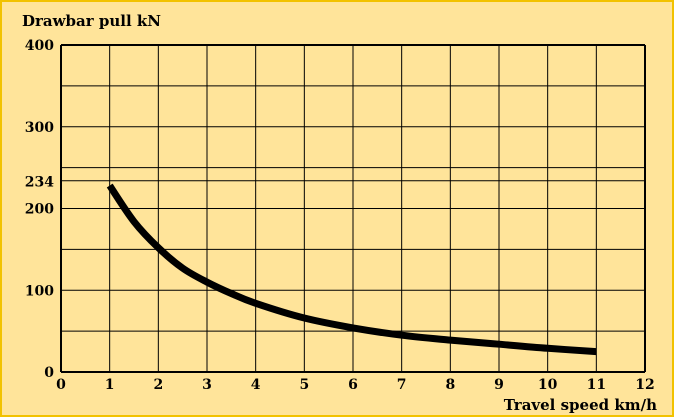 The height and width of the screenshot is (417, 674). What do you see at coordinates (39, 210) in the screenshot?
I see `y-tick-label: 200` at bounding box center [39, 210].